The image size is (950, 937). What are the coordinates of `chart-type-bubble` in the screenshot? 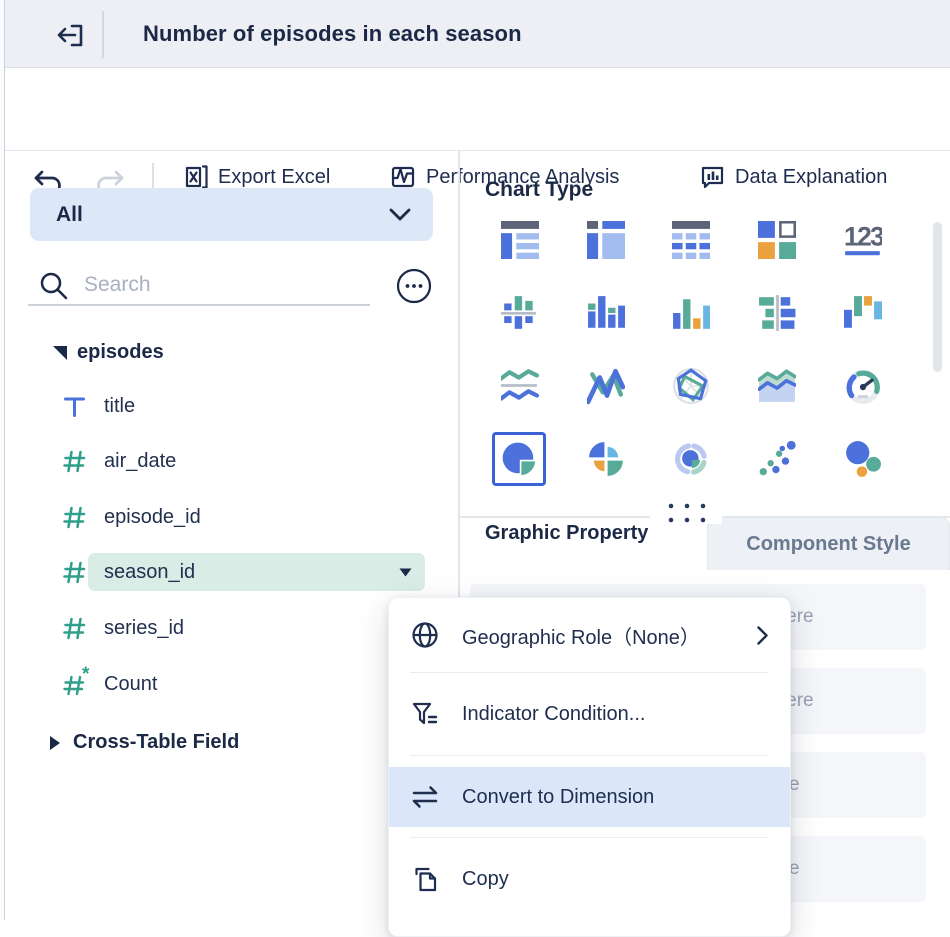 It's located at (863, 459).